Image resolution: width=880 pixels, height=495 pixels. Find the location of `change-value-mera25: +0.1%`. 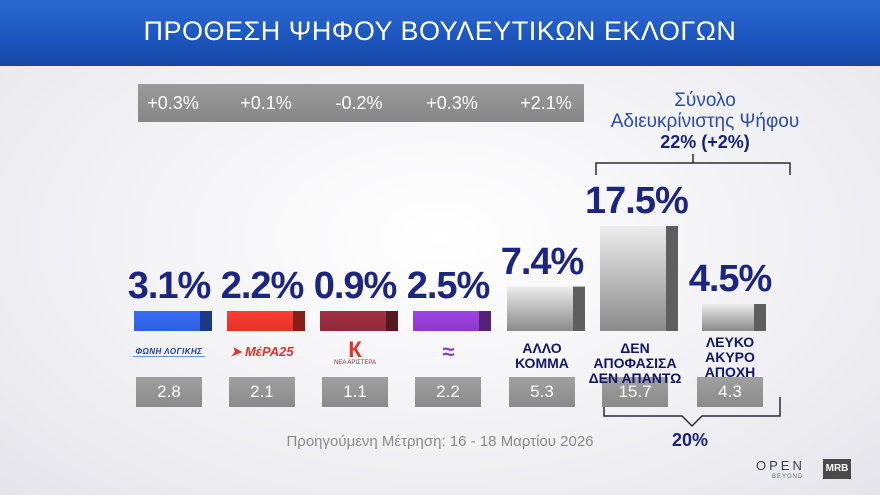

change-value-mera25: +0.1% is located at coordinates (266, 103).